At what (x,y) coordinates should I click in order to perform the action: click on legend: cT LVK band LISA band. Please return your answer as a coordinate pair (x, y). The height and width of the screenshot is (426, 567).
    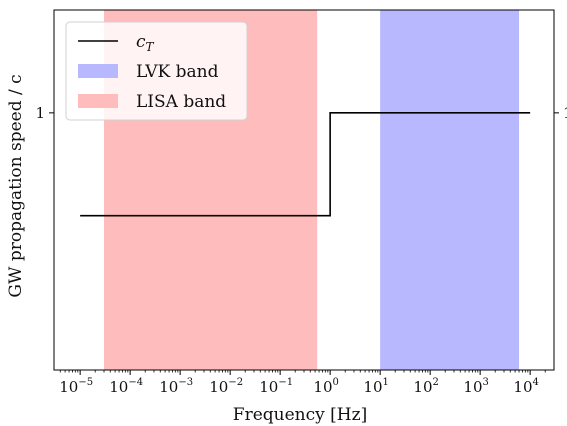
    Looking at the image, I should click on (156, 71).